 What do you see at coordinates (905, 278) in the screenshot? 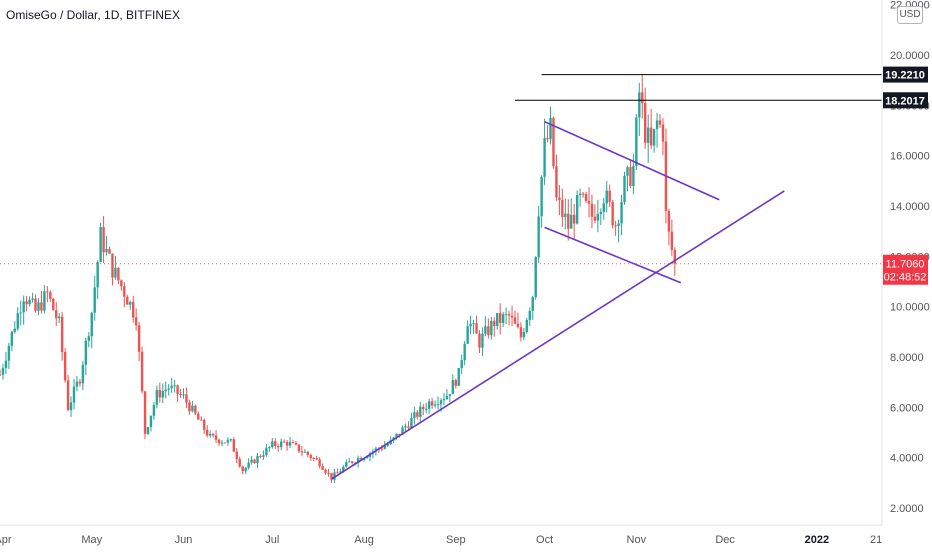
I see `last-price-countdown: 02:48:52` at bounding box center [905, 278].